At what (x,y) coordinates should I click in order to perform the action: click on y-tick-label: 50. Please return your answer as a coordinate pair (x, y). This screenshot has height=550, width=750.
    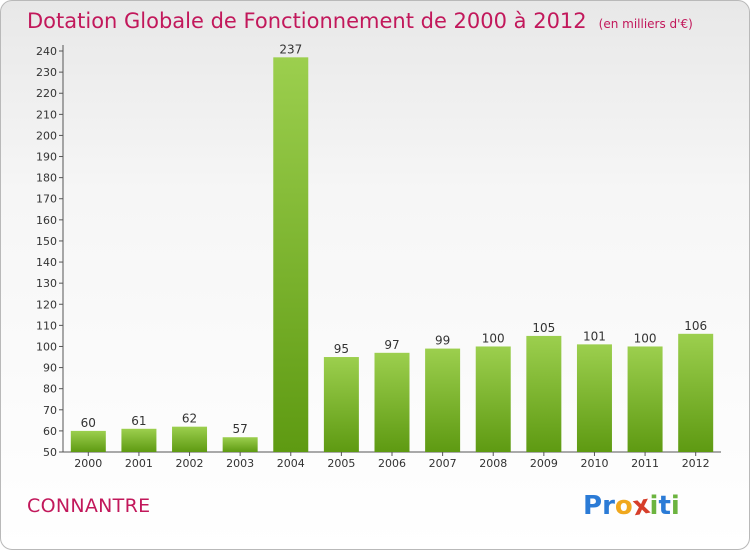
    Looking at the image, I should click on (50, 452).